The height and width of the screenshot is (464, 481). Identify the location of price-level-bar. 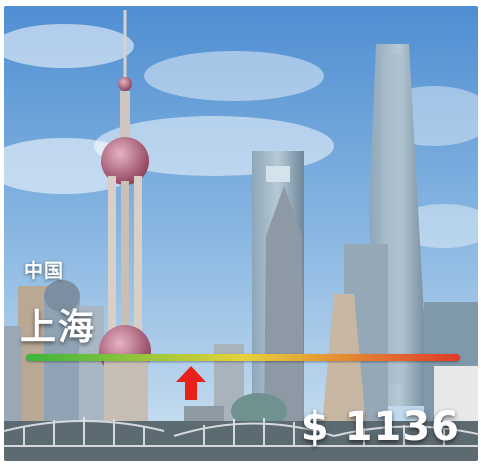
(243, 357).